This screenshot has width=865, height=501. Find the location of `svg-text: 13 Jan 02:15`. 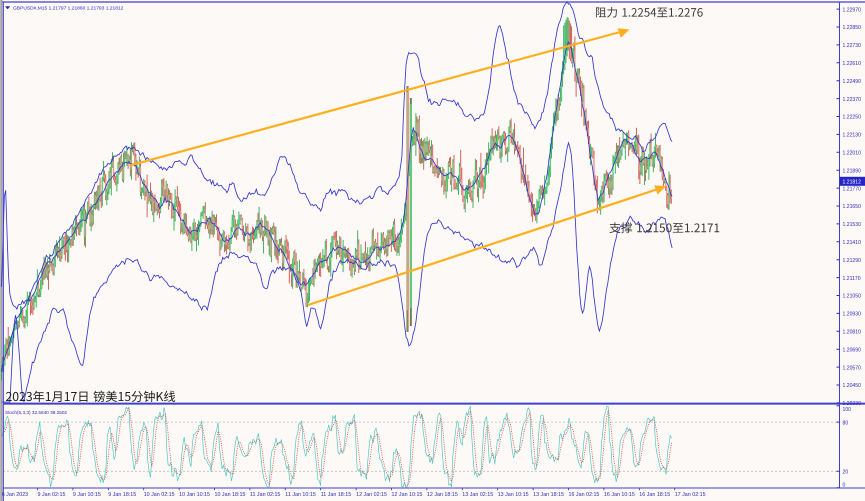

svg-text: 13 Jan 02:15 is located at coordinates (477, 495).